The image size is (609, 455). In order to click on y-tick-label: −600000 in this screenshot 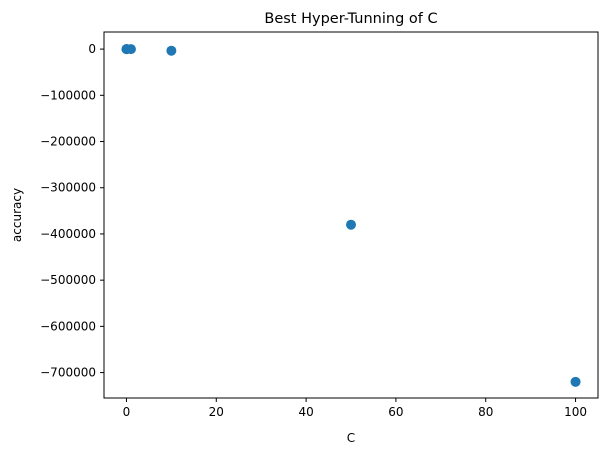, I will do `click(68, 326)`.